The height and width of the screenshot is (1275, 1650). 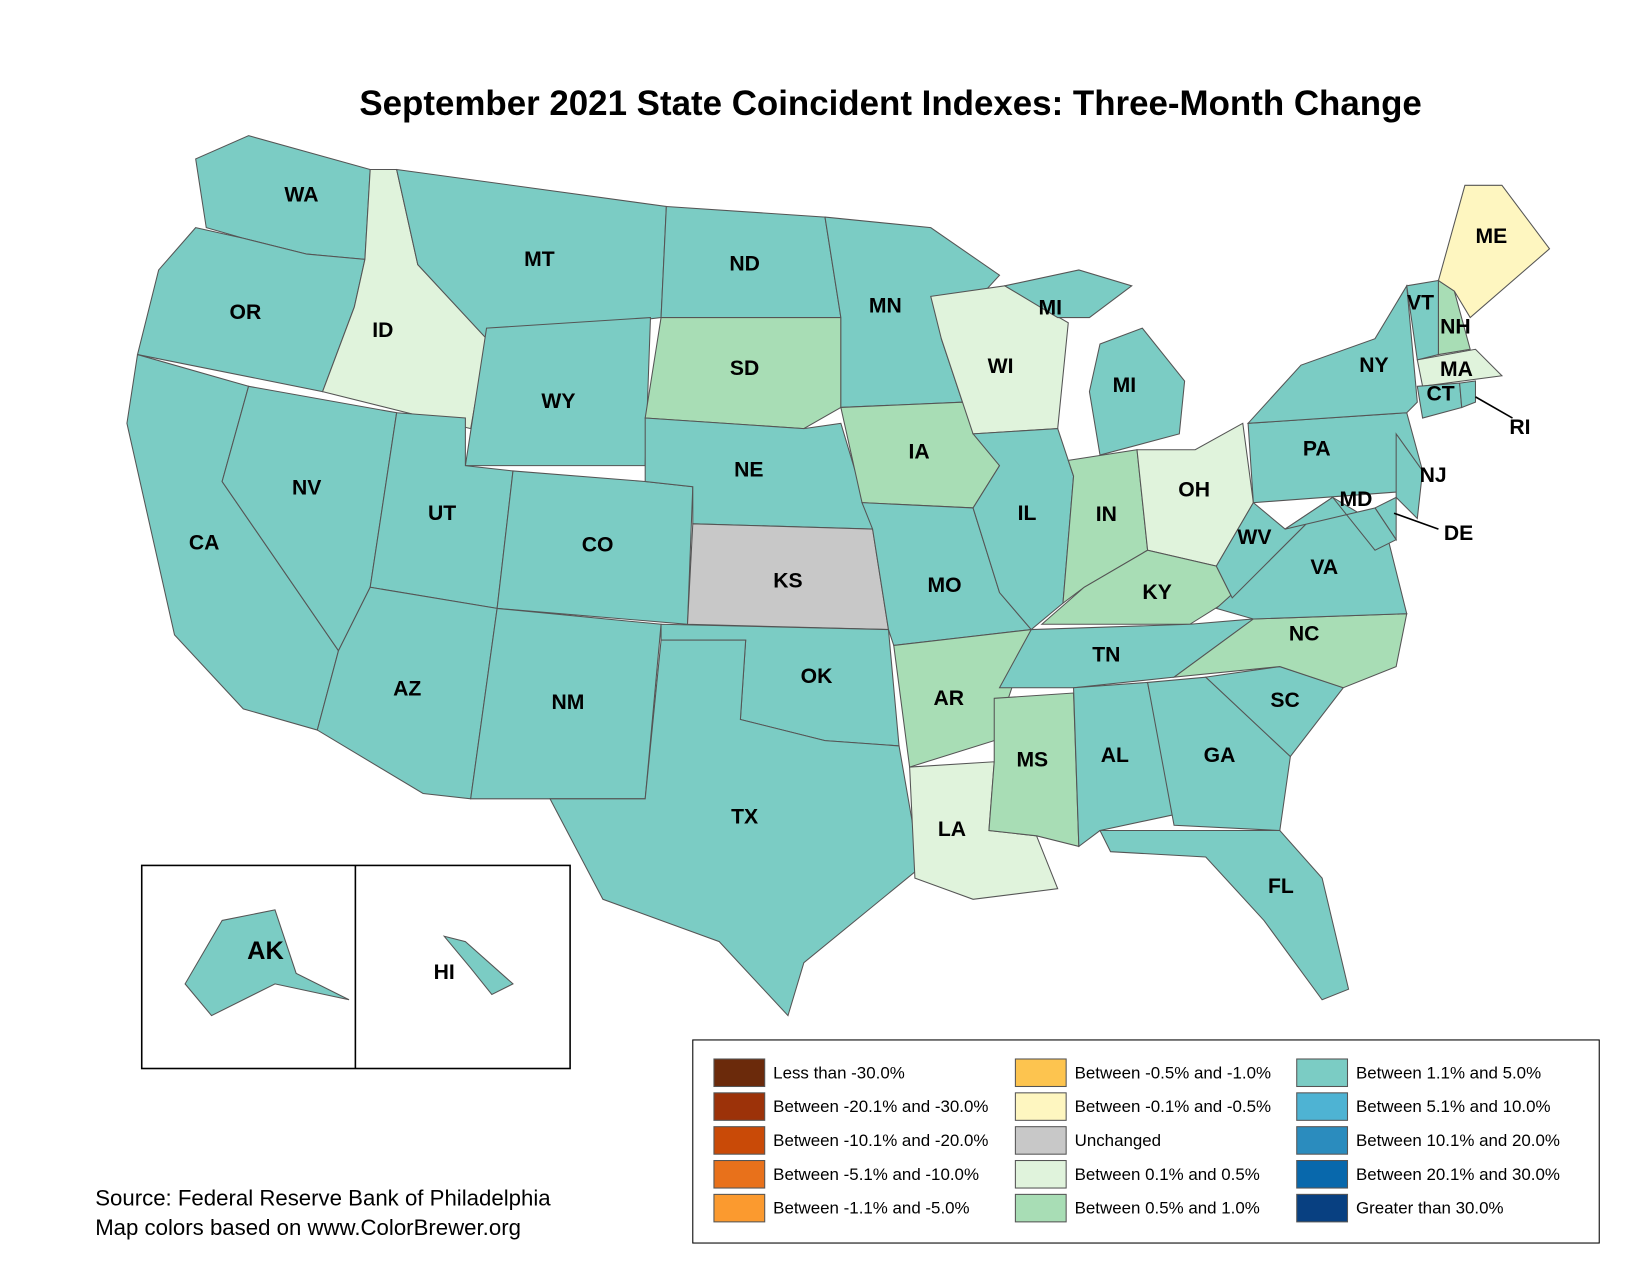 What do you see at coordinates (885, 306) in the screenshot?
I see `state-label: MN` at bounding box center [885, 306].